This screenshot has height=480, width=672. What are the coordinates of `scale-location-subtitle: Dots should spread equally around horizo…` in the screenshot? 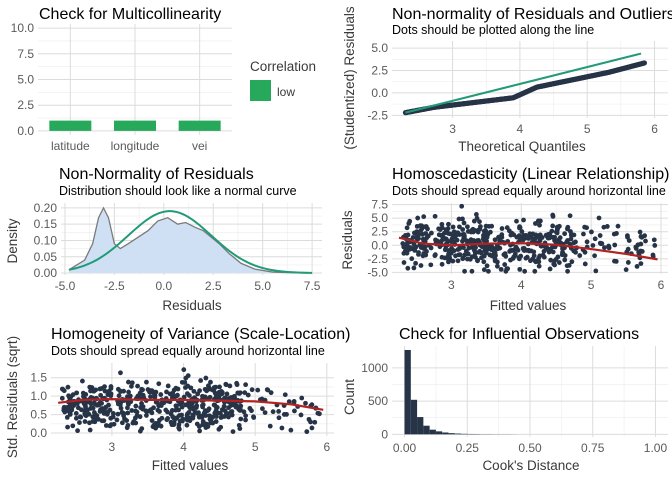 It's located at (188, 351).